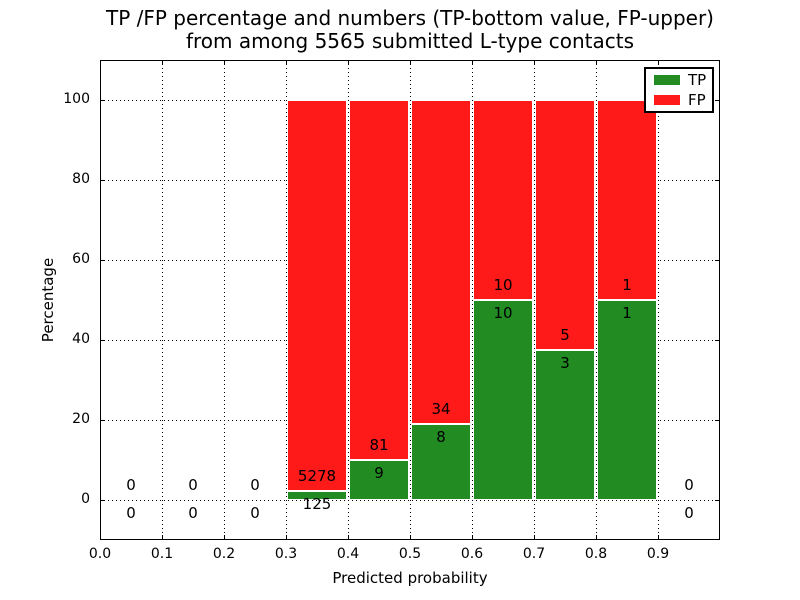  What do you see at coordinates (410, 578) in the screenshot?
I see `x-axis-label: Predicted probability` at bounding box center [410, 578].